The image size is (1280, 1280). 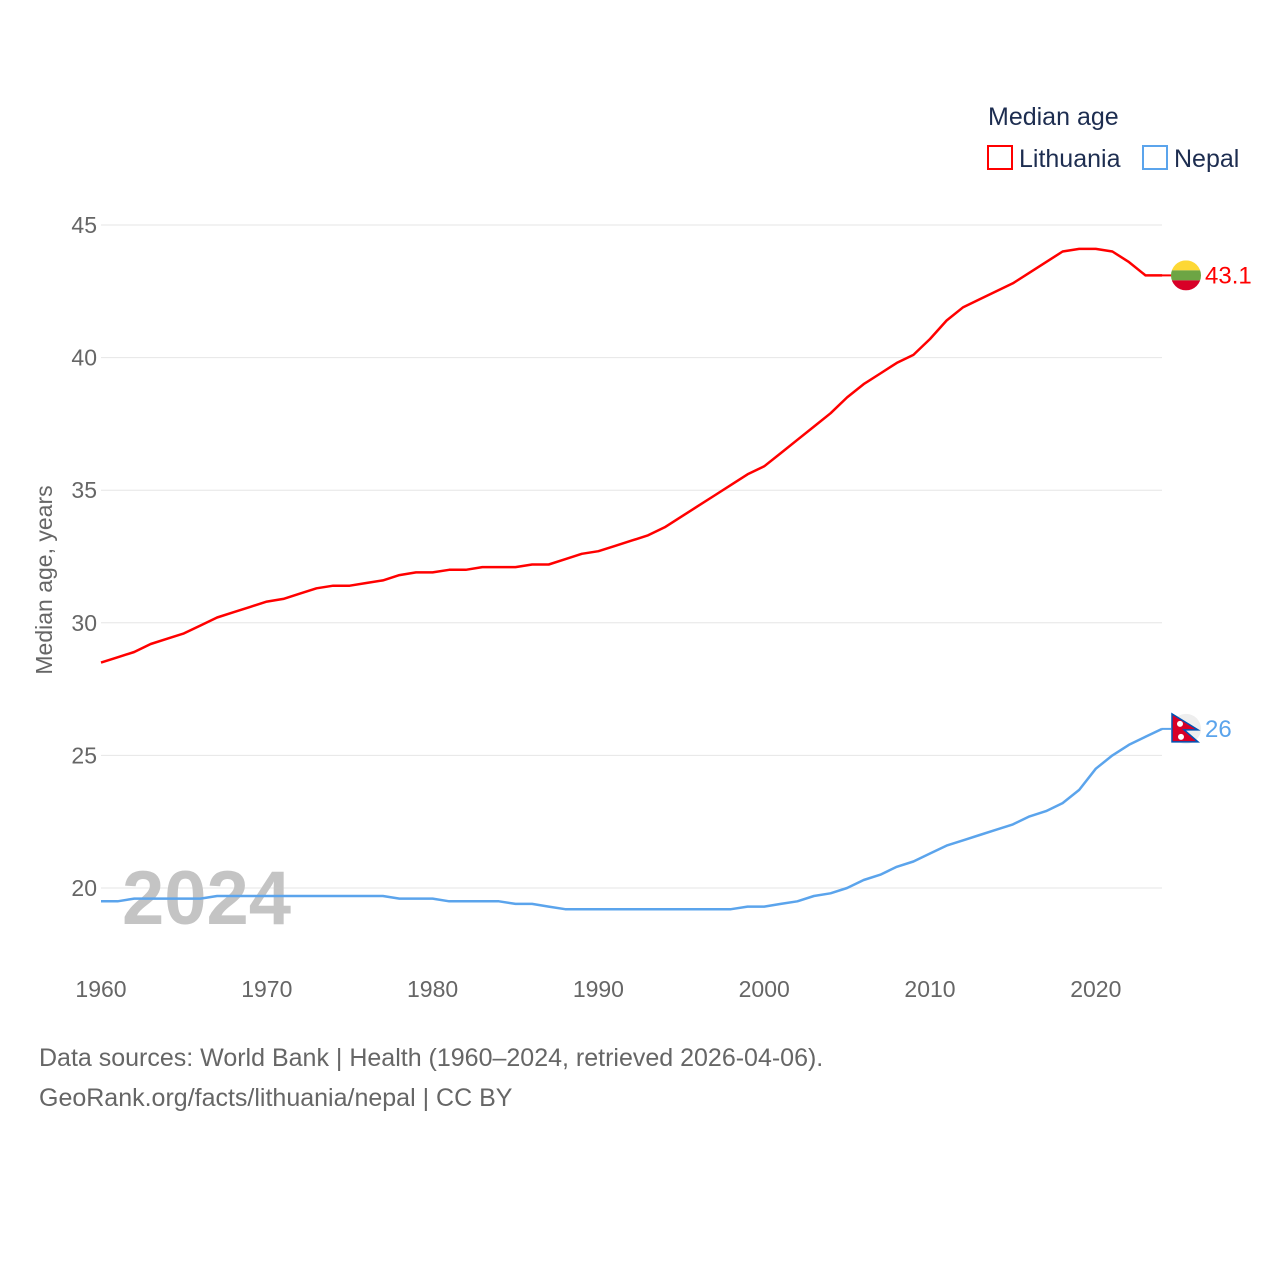 What do you see at coordinates (1206, 159) in the screenshot?
I see `legend-label-nepal: Nepal` at bounding box center [1206, 159].